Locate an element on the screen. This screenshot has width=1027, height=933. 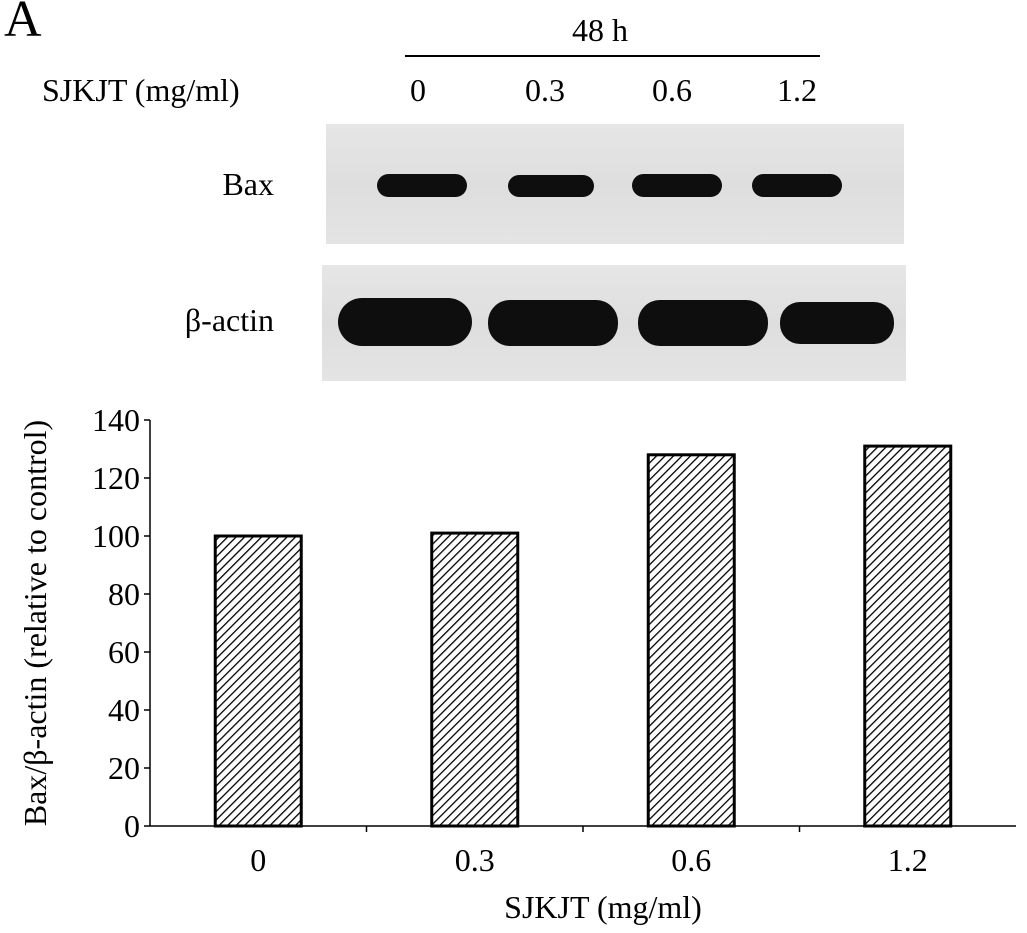
y-tick-label: 40 is located at coordinates (124, 710).